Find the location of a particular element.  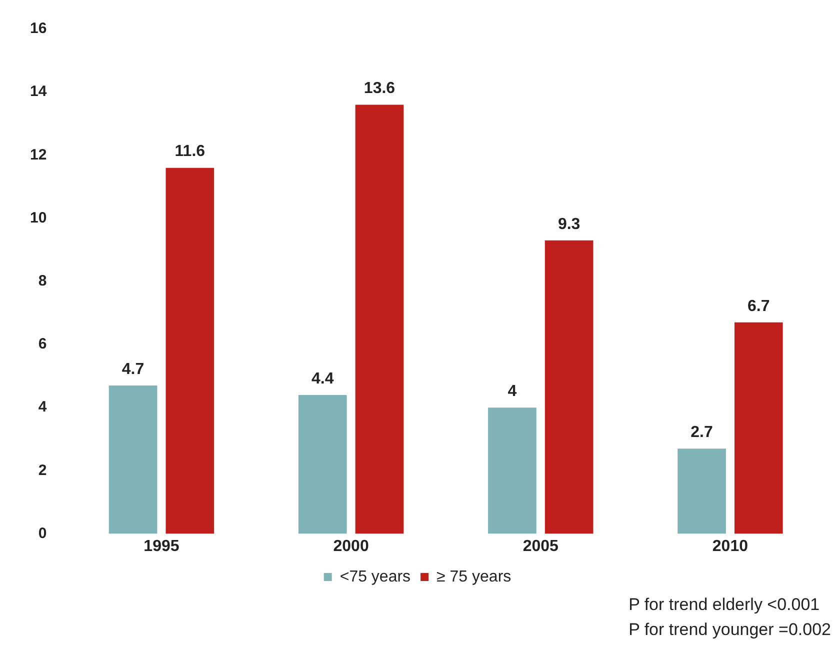

data-label: 2.7 is located at coordinates (701, 433).